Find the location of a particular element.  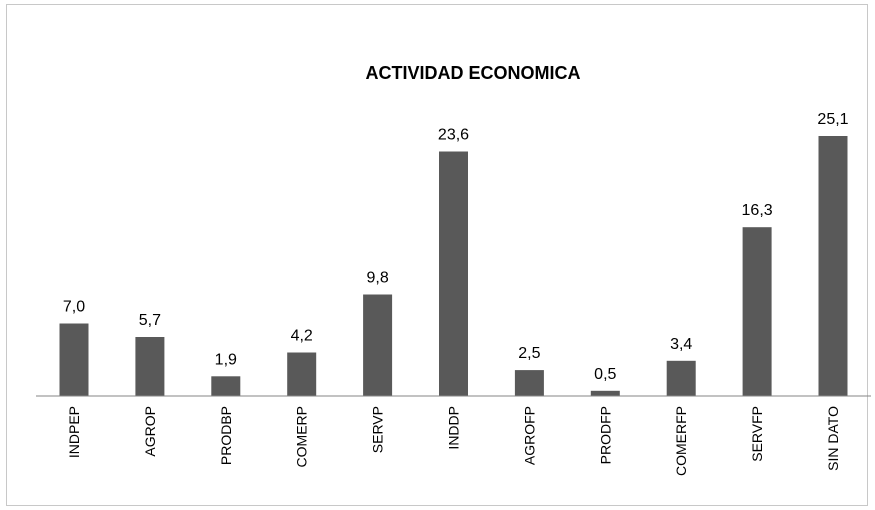

bar-comerfp is located at coordinates (681, 378).